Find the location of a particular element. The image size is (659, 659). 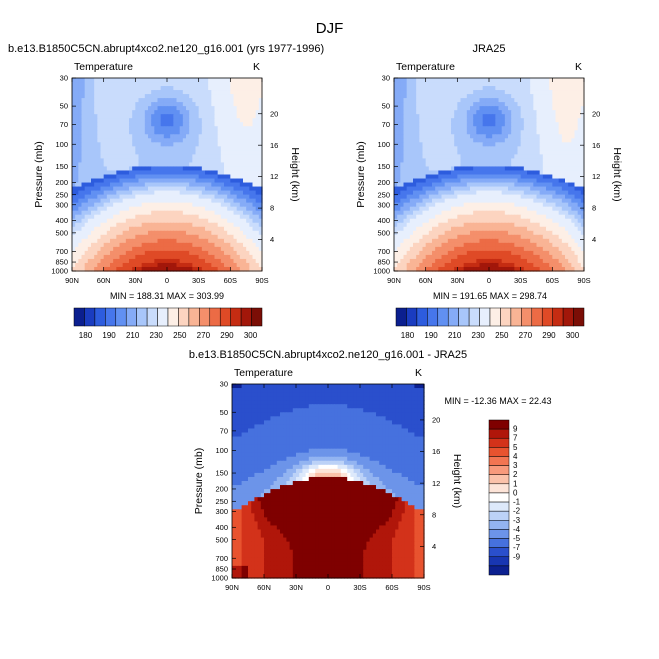

y-tick-label: 400 is located at coordinates (61, 220).